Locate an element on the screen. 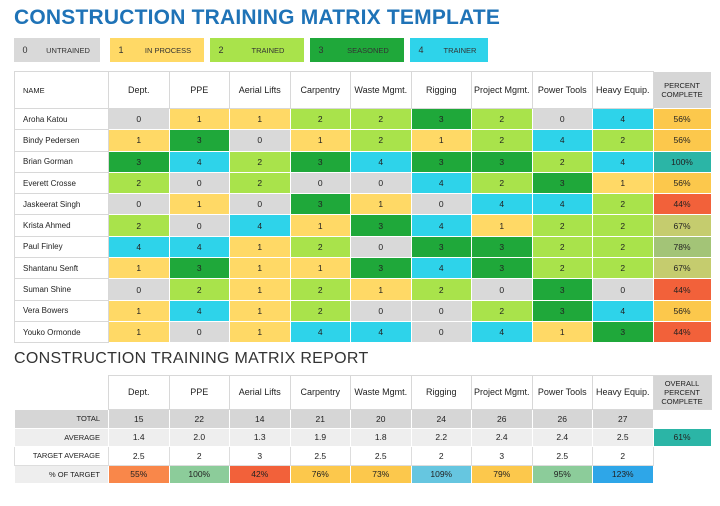 The height and width of the screenshot is (506, 720). percent-complete-cell: 56% is located at coordinates (682, 140).